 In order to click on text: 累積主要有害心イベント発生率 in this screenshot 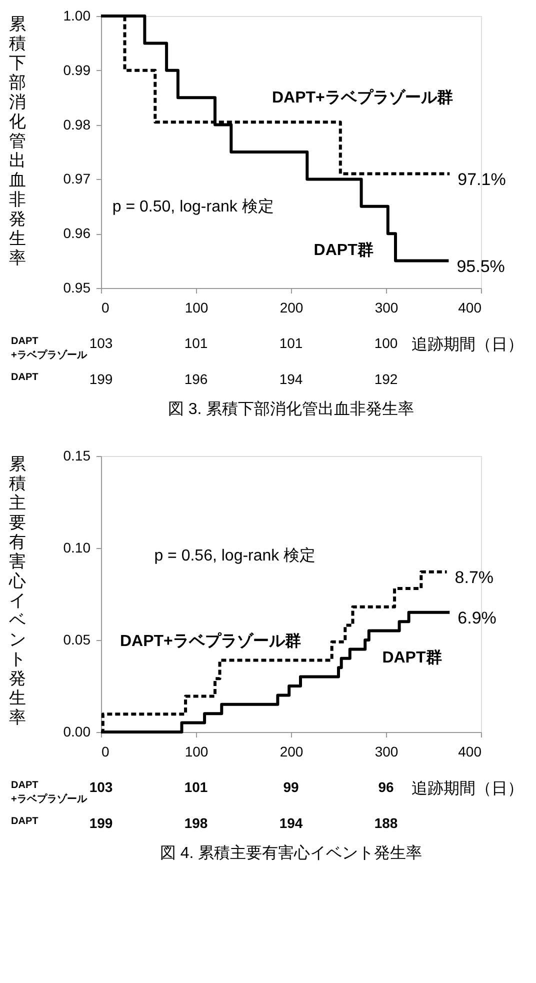, I will do `click(17, 590)`.